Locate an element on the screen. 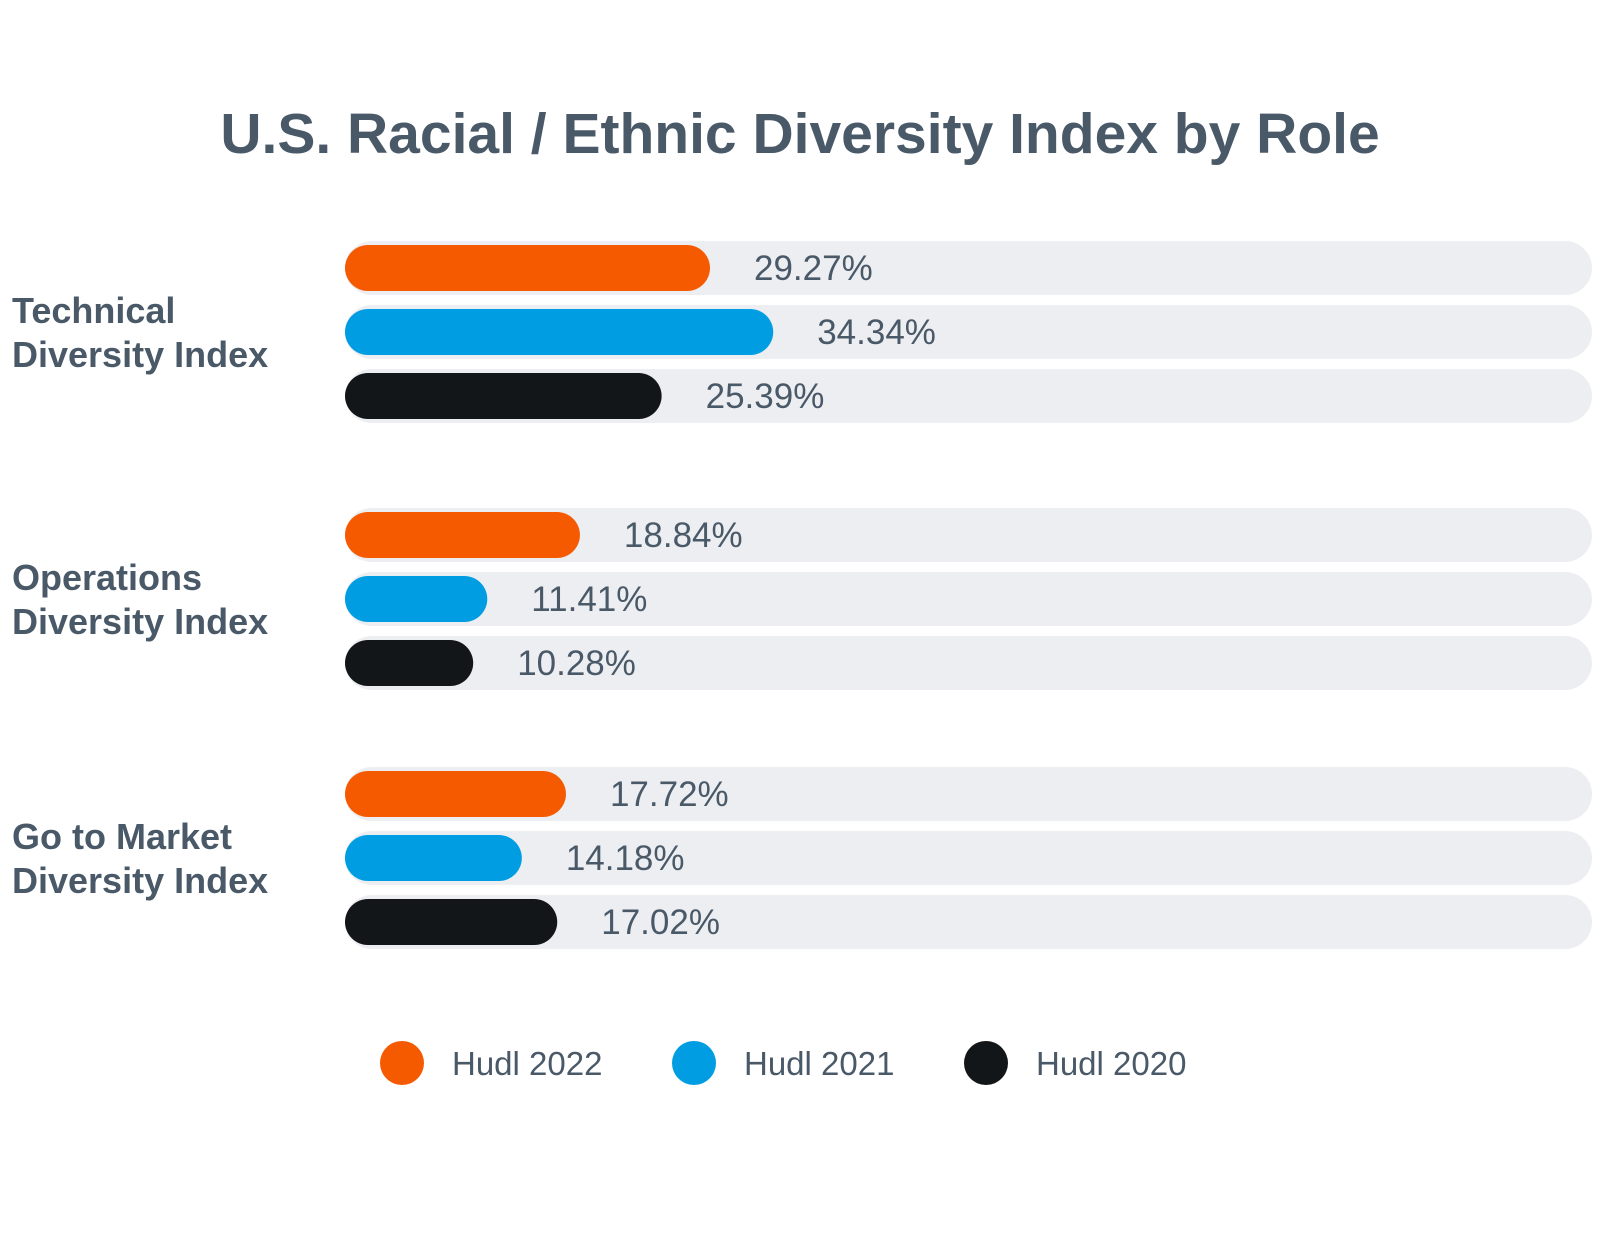  legend: Hudl 2022 Hudl 2021 Hudl 2020 is located at coordinates (783, 1063).